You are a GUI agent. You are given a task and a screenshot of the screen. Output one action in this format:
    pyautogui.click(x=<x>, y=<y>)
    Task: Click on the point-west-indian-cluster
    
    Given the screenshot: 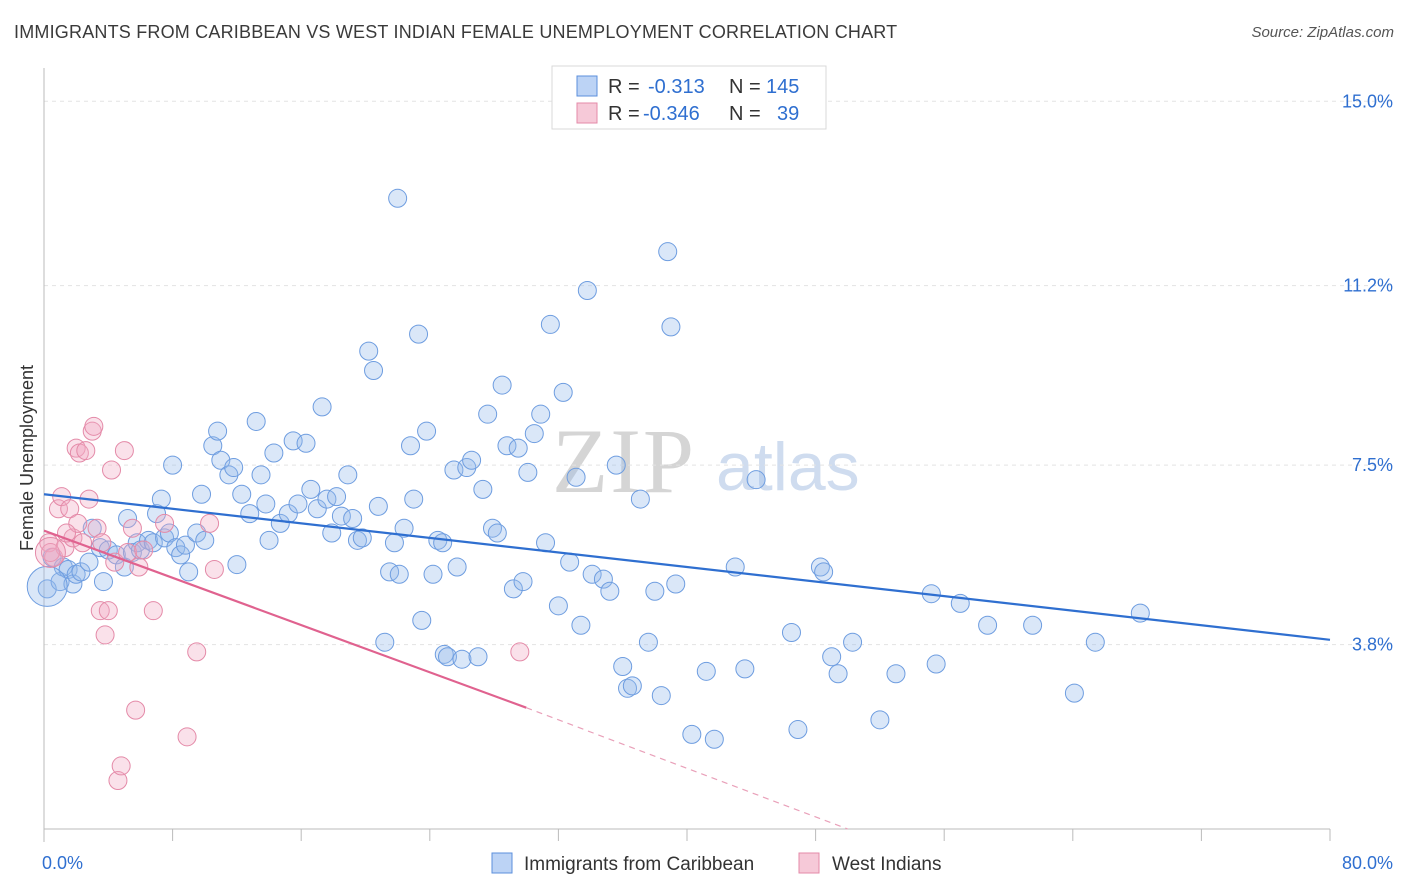 What is the action you would take?
    pyautogui.click(x=50, y=552)
    